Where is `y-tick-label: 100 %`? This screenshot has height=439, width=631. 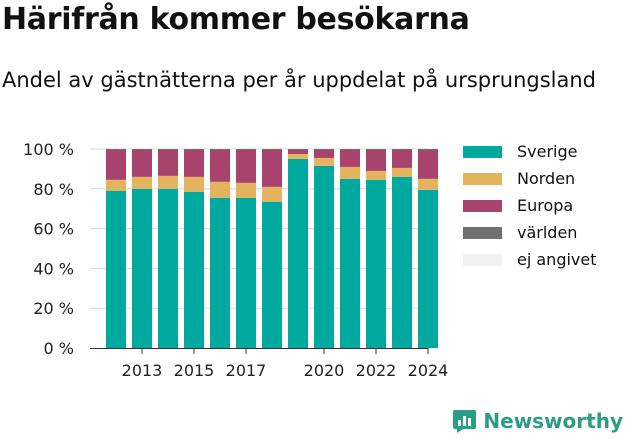
y-tick-label: 100 % is located at coordinates (48, 149).